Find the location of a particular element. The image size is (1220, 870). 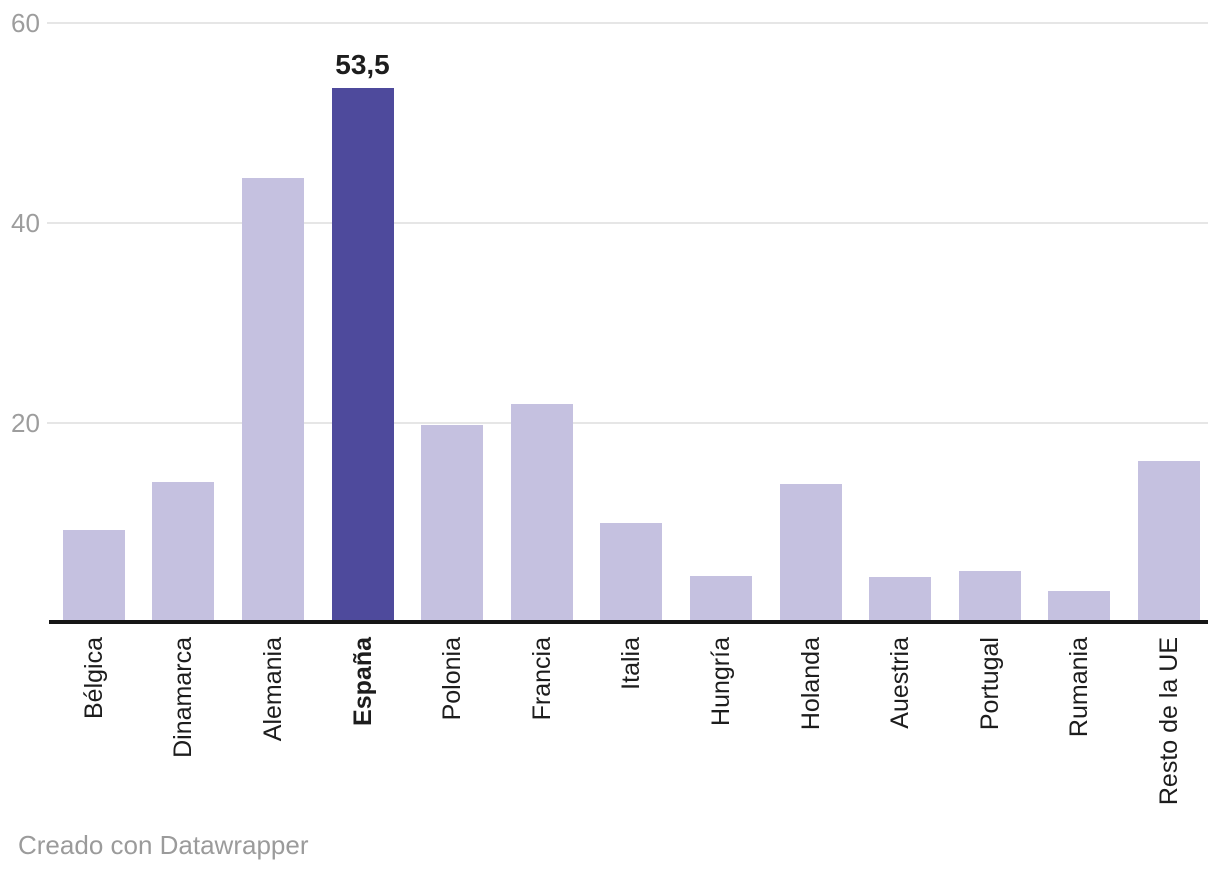

bar-holanda is located at coordinates (810, 553).